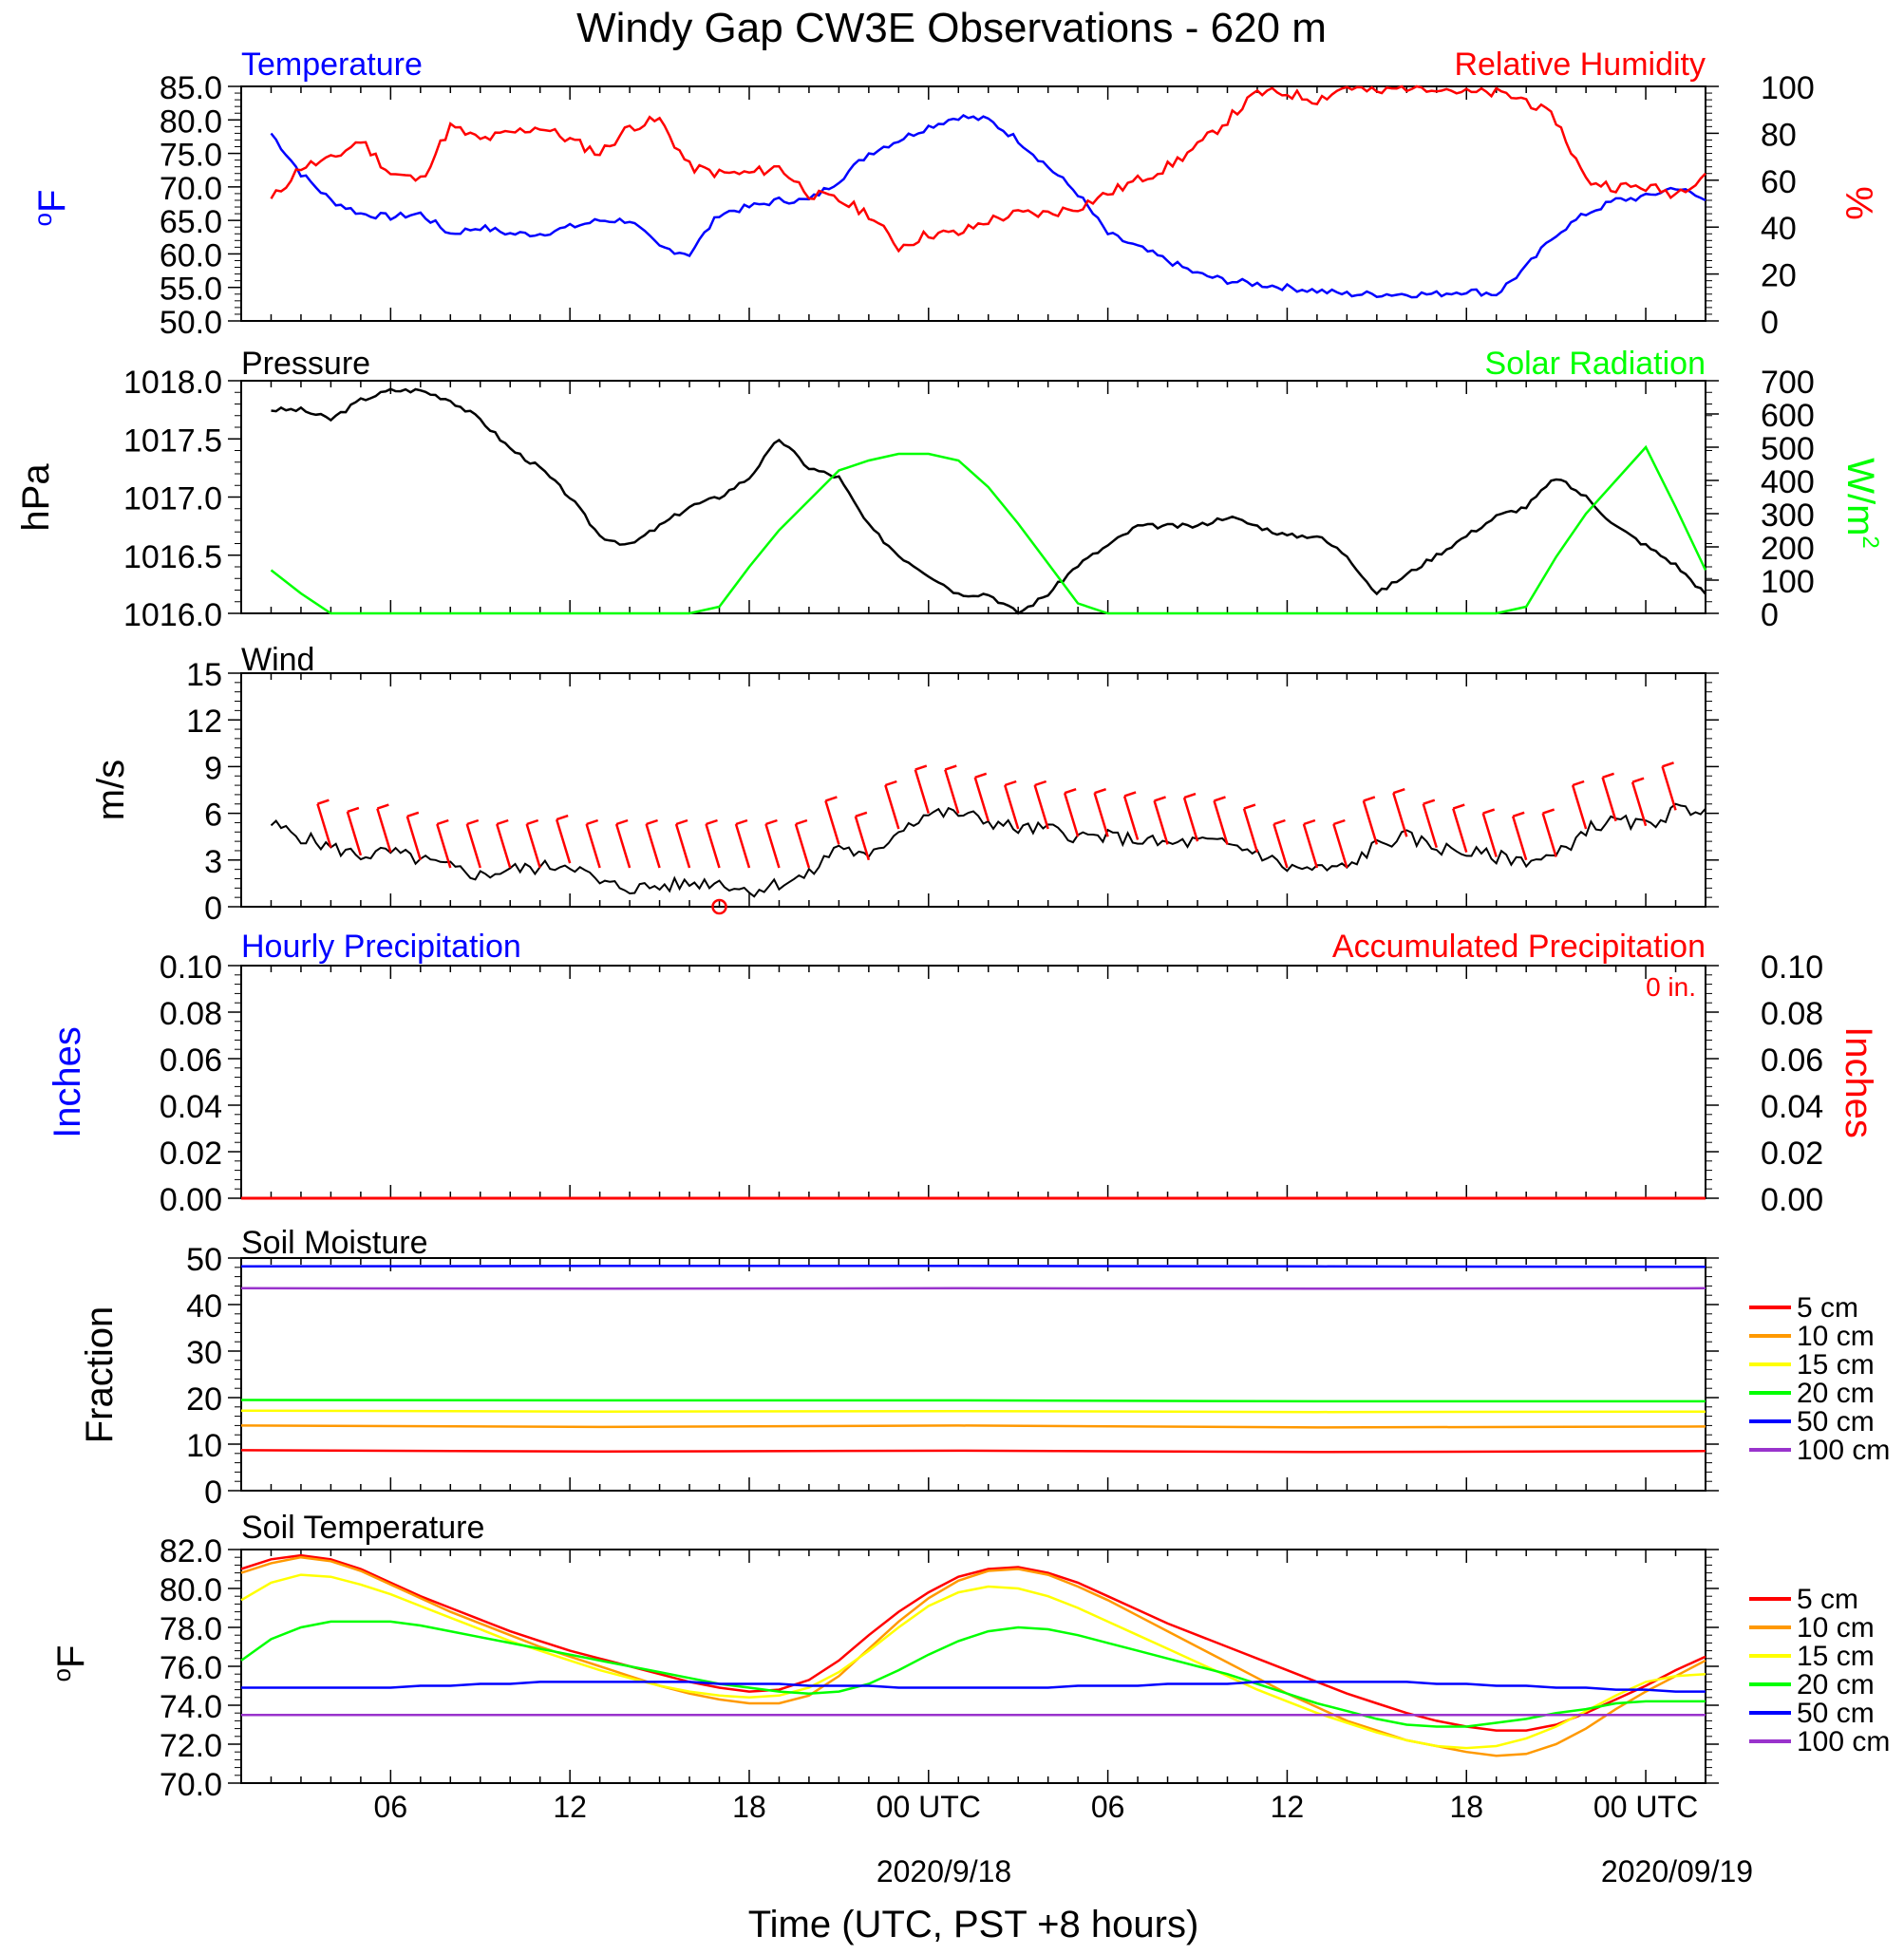 This screenshot has width=1904, height=1954. Describe the element at coordinates (172, 557) in the screenshot. I see `y-tick-label: 1016.5` at that location.